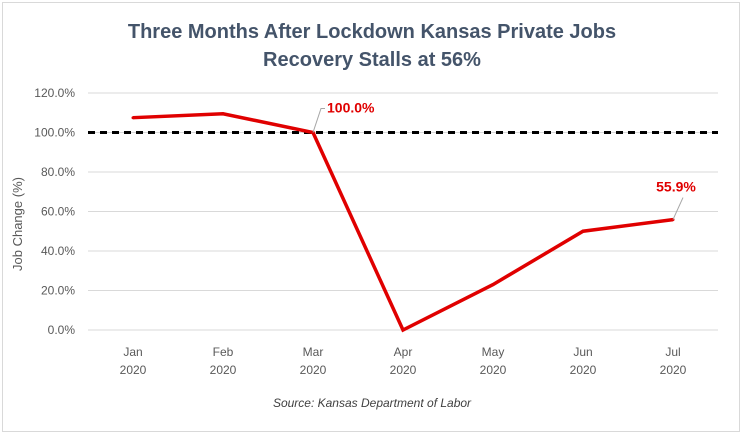 The image size is (744, 436). I want to click on y-tick-label: 0.0%, so click(62, 330).